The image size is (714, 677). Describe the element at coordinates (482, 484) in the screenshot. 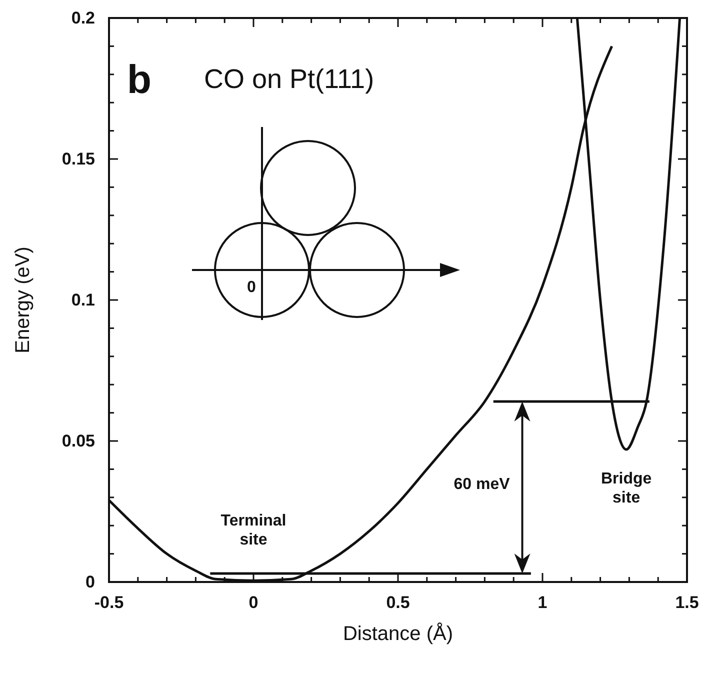

I see `annotation: 60 meV` at that location.